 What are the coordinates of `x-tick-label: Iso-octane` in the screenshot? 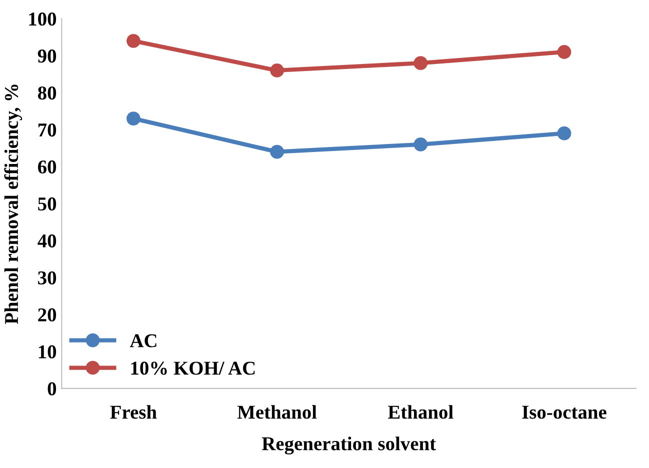 It's located at (564, 412).